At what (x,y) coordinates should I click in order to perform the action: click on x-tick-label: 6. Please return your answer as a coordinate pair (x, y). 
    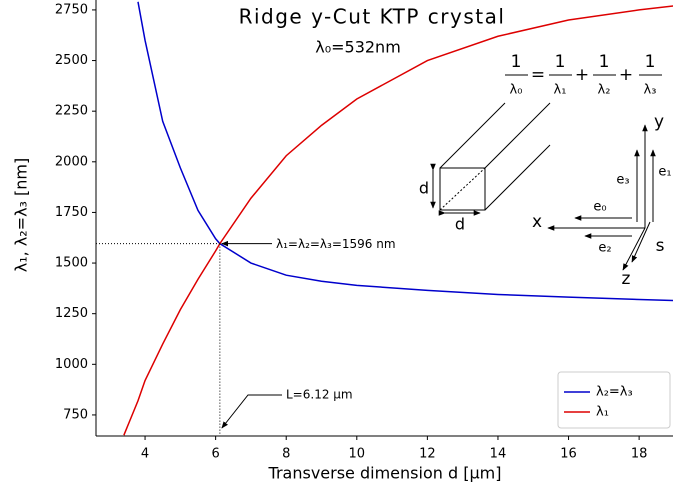
    Looking at the image, I should click on (215, 454).